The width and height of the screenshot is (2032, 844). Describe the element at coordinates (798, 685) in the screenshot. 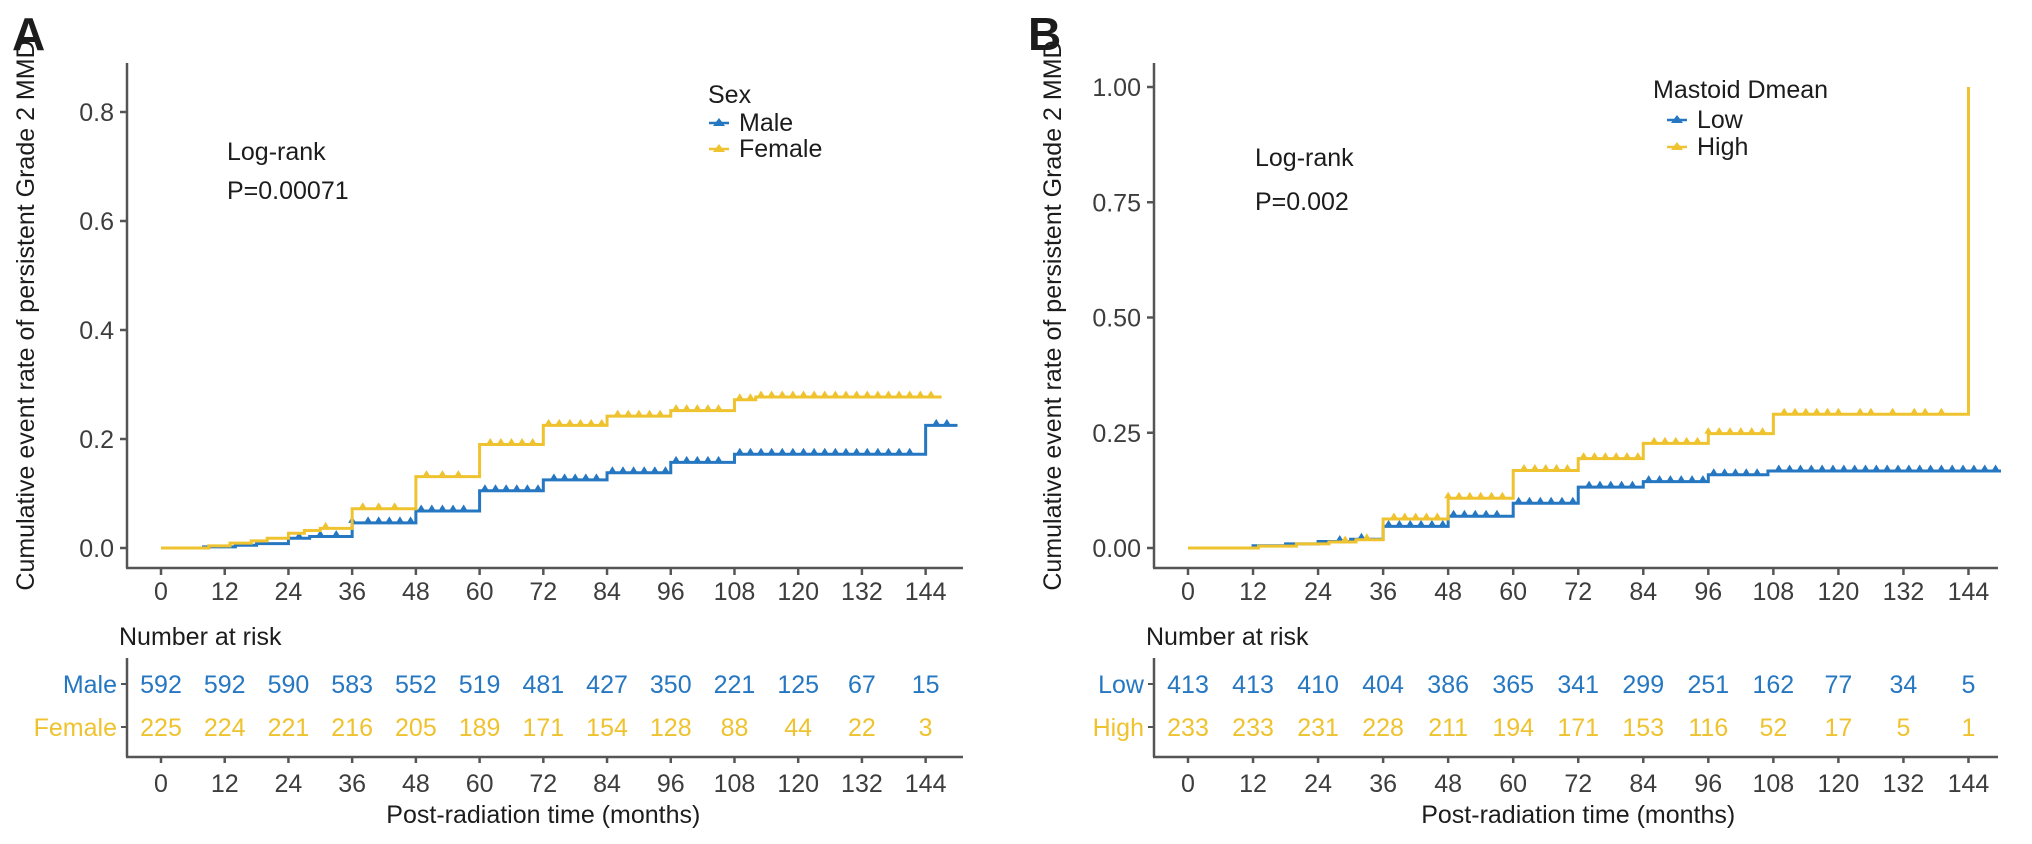

I see `risk-value: 125` at that location.